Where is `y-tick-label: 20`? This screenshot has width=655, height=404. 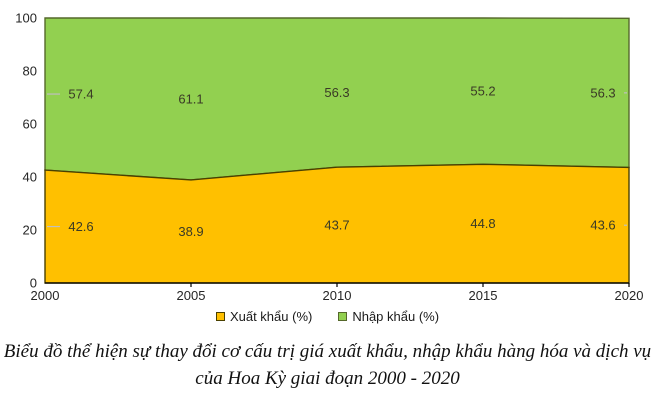
y-tick-label: 20 is located at coordinates (30, 230).